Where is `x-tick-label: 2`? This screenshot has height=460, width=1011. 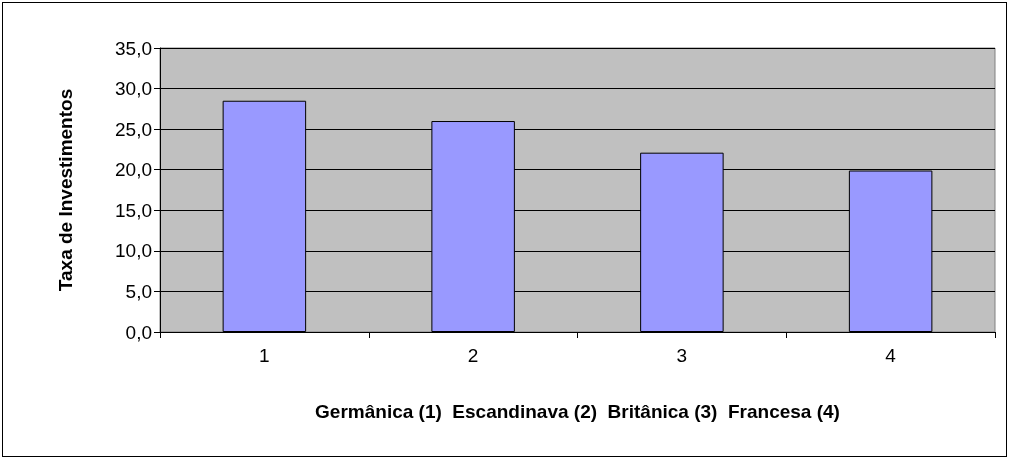
x-tick-label: 2 is located at coordinates (473, 355).